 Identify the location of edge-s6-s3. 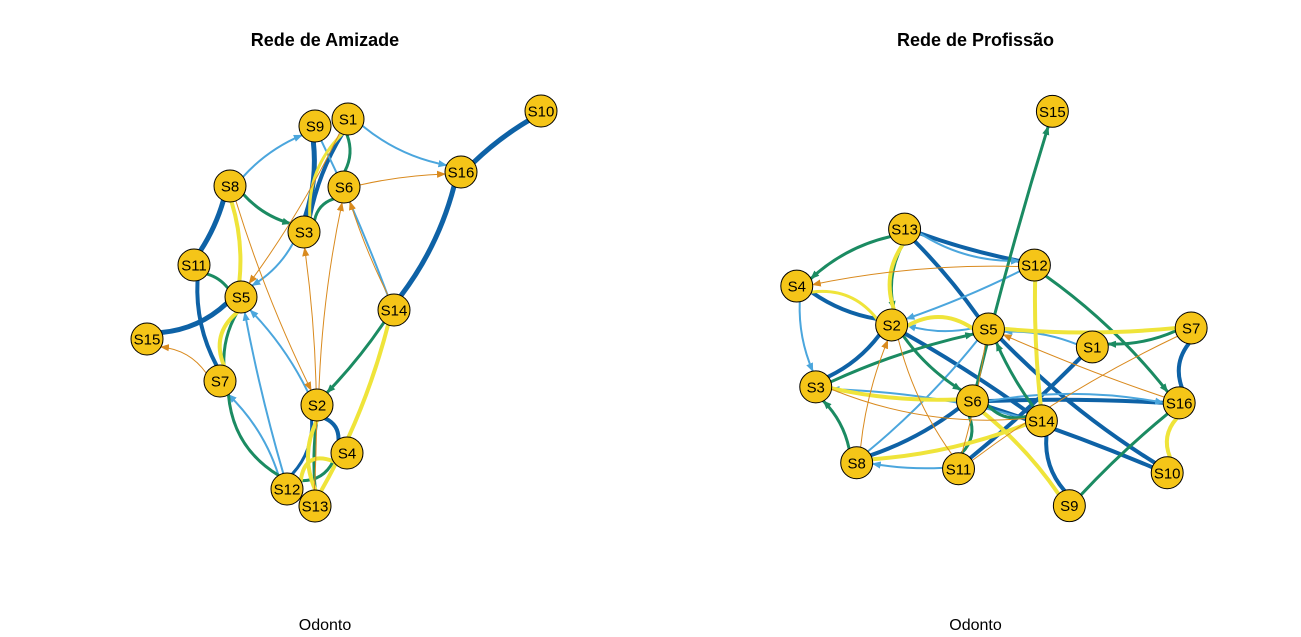
(324, 209).